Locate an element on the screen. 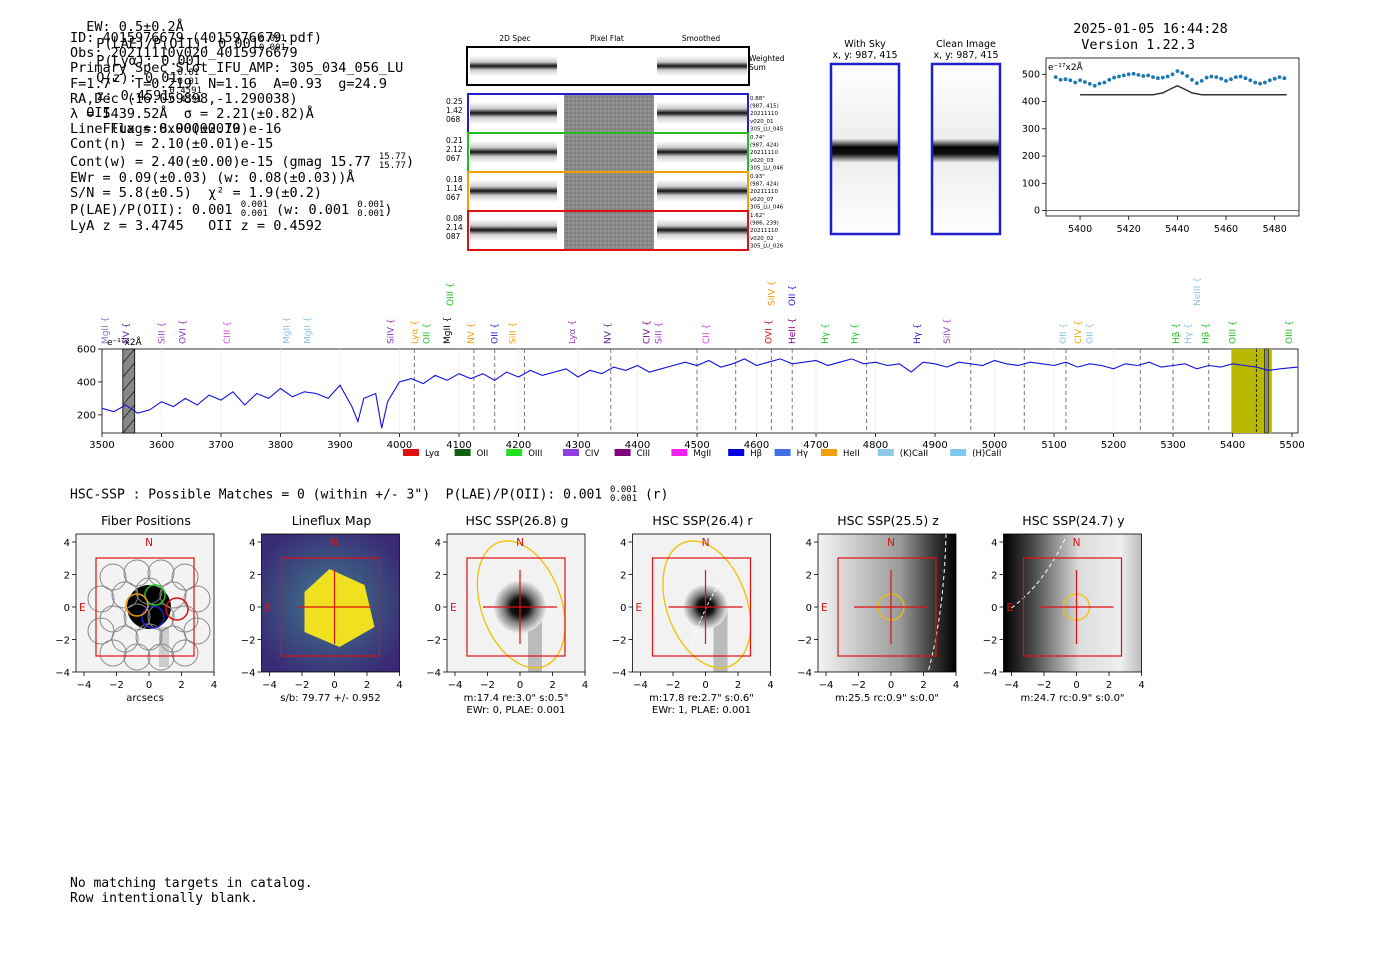  cutout-left-label: 2.14 is located at coordinates (454, 227).